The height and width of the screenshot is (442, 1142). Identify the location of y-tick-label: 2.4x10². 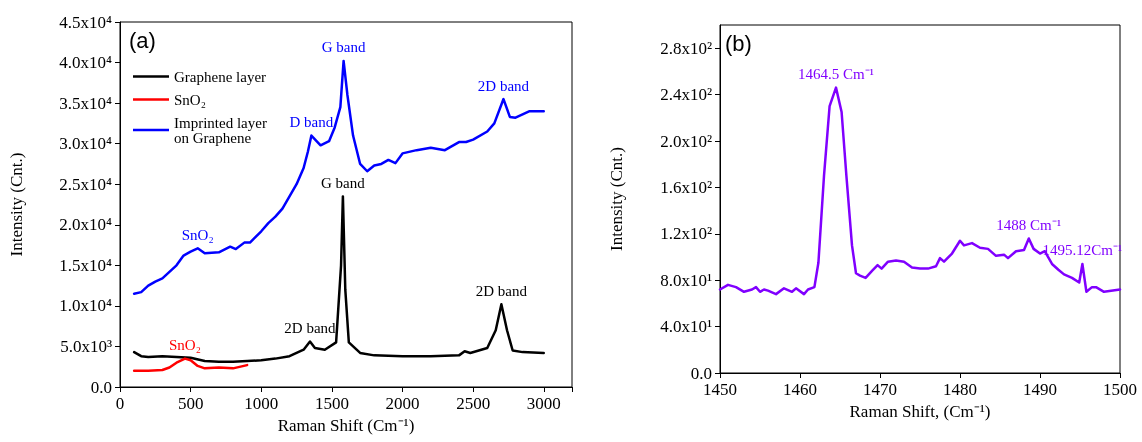
(686, 95).